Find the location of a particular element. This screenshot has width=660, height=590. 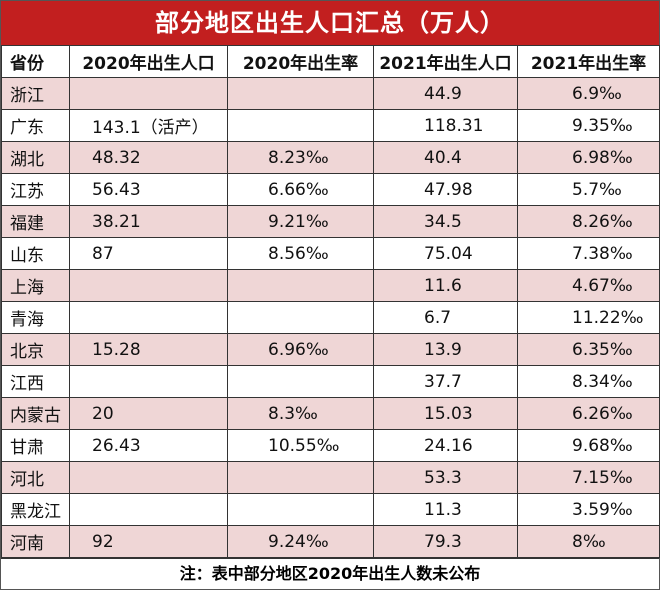

cell-rate2021: 9.35‰ is located at coordinates (588, 125).